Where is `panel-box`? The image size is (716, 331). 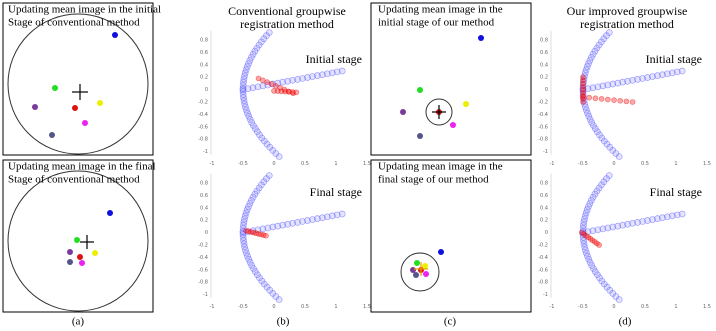 panel-box is located at coordinates (451, 79).